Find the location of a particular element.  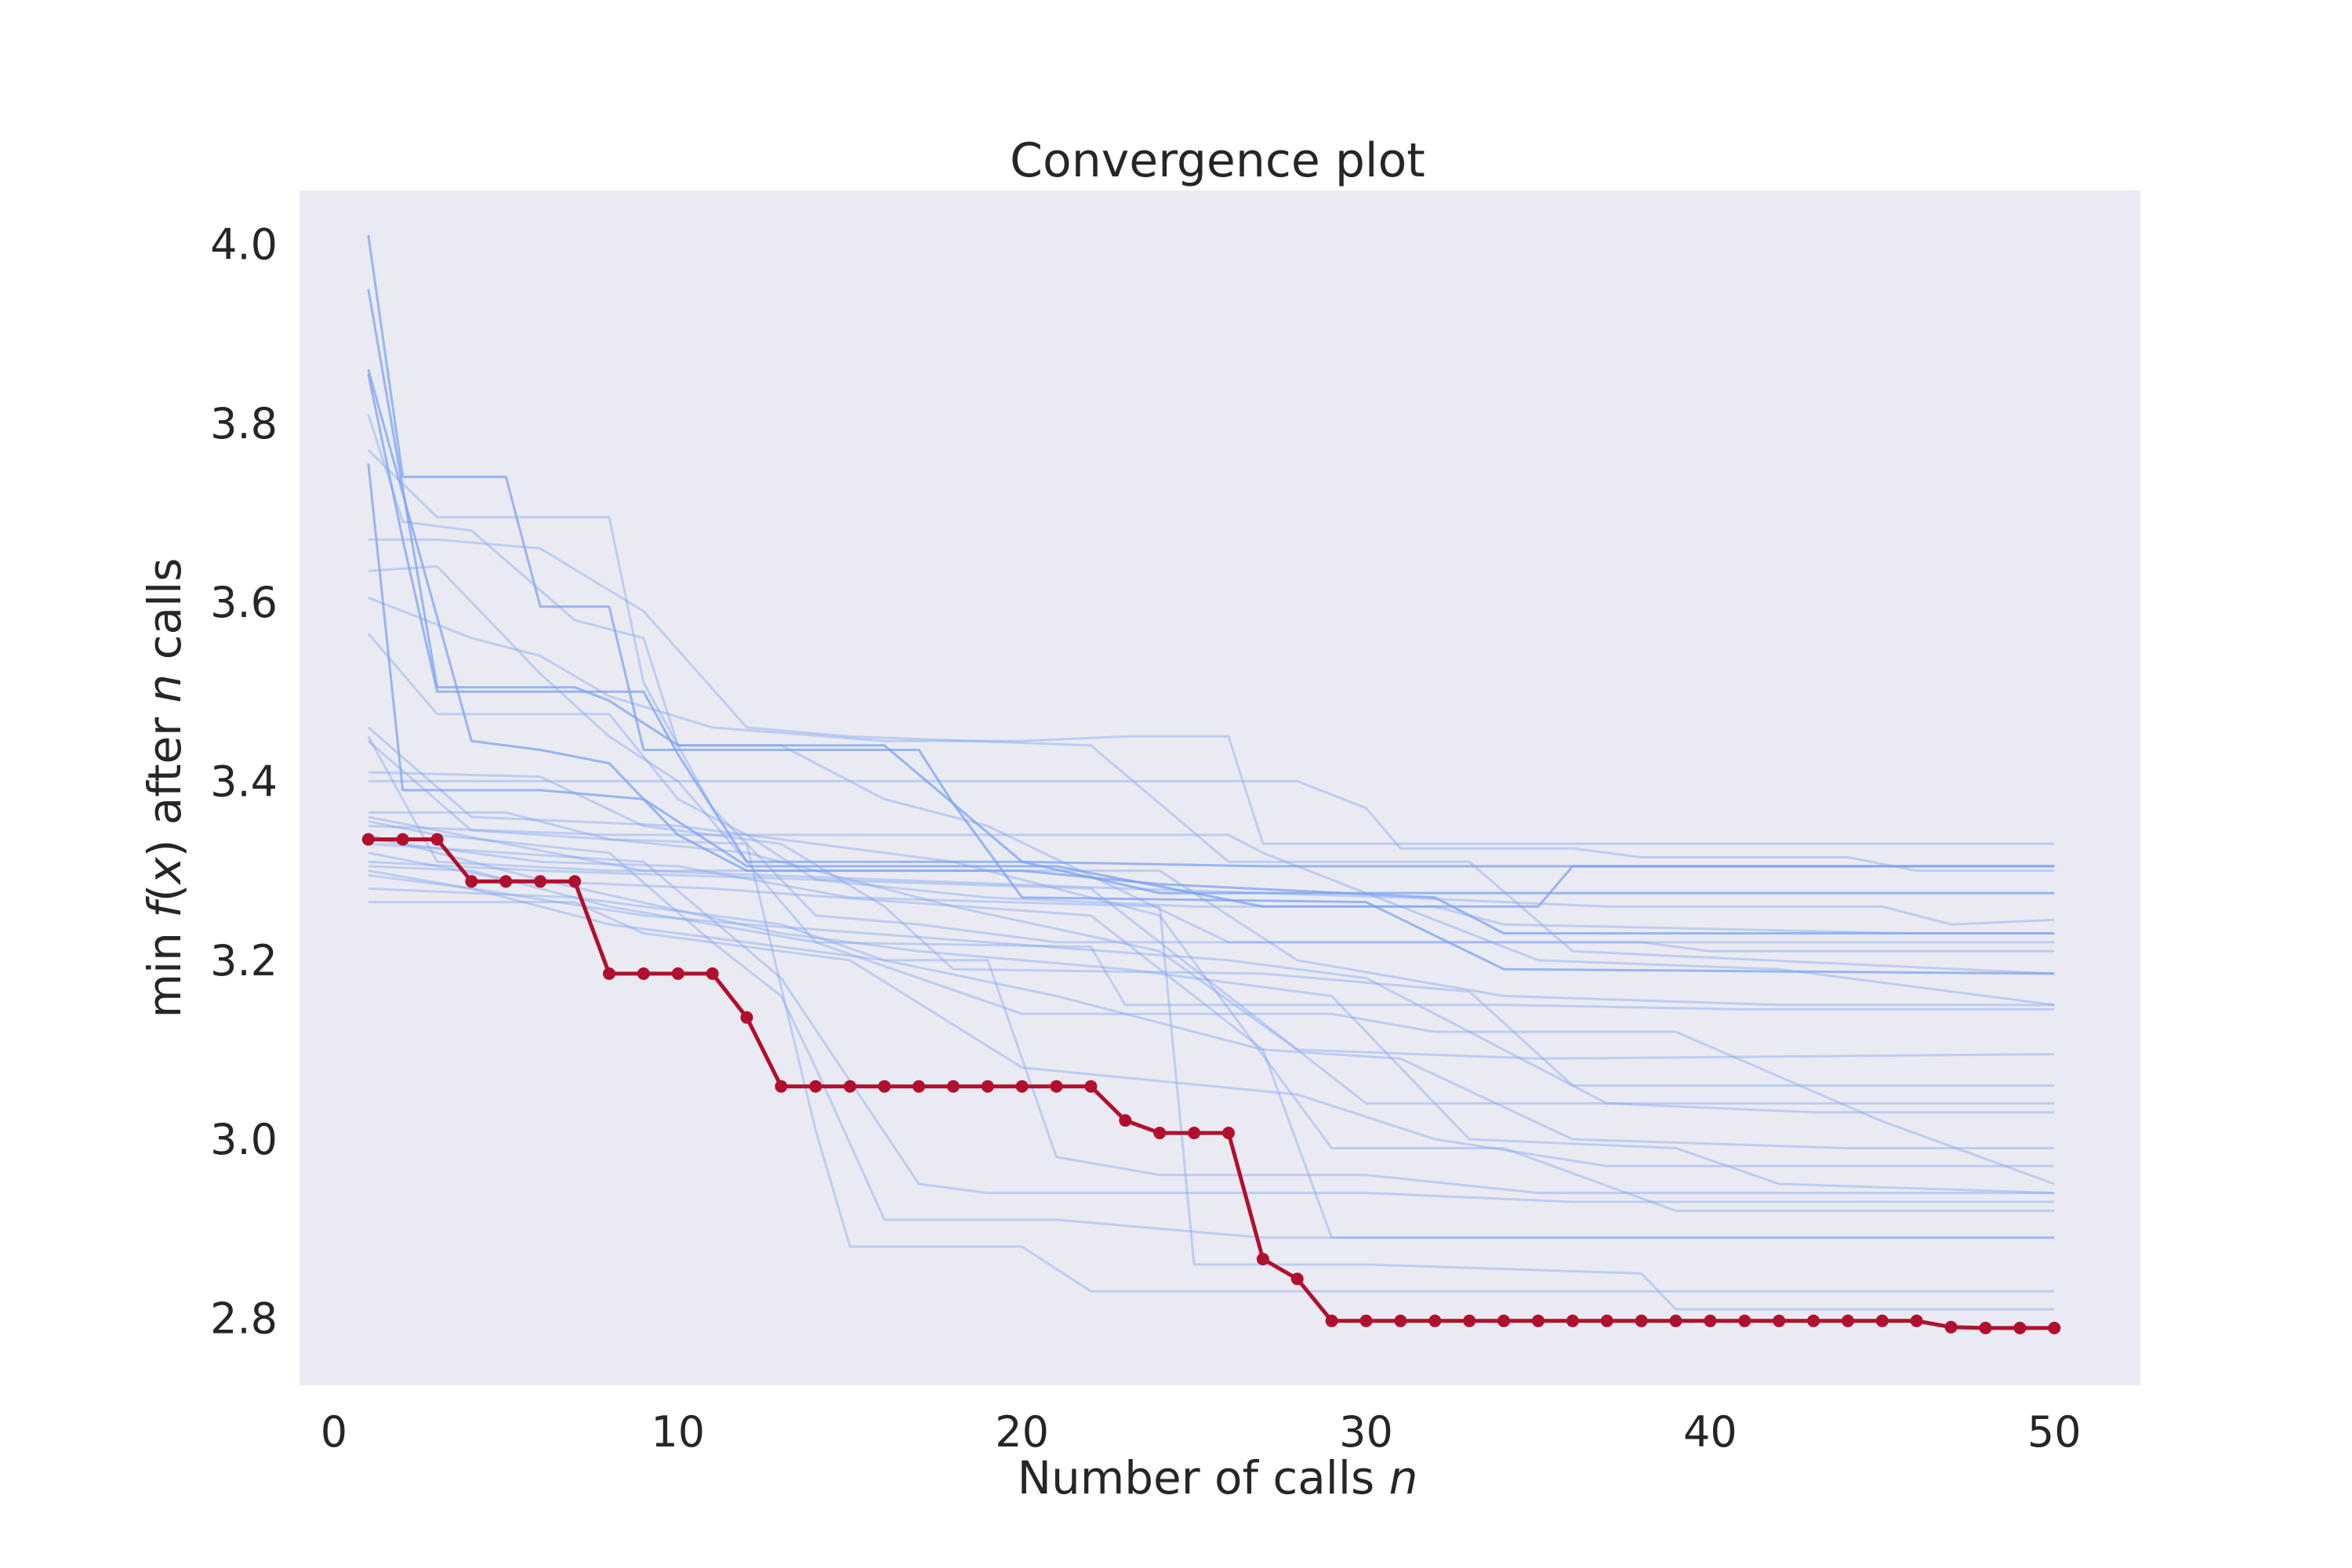

y-axis-label: min f(x) after n calls is located at coordinates (164, 787).